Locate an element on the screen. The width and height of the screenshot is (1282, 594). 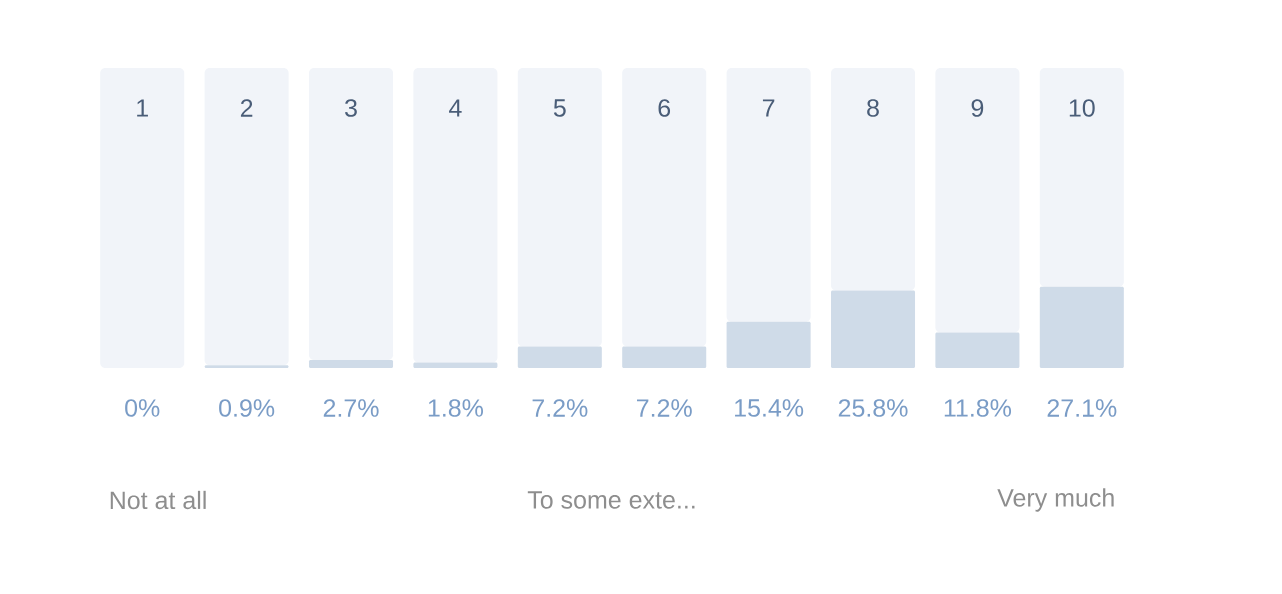
x-tick-label: 7 is located at coordinates (768, 108).